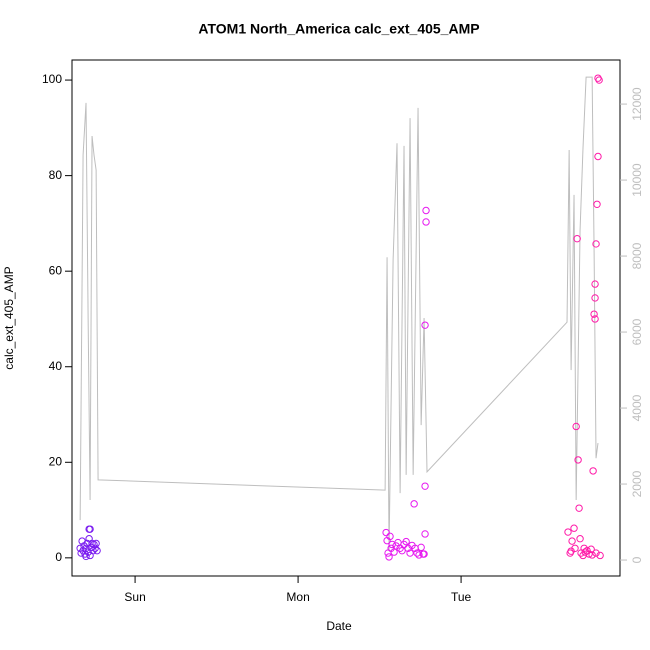  What do you see at coordinates (637, 483) in the screenshot?
I see `y2-tick-label: 2000` at bounding box center [637, 483].